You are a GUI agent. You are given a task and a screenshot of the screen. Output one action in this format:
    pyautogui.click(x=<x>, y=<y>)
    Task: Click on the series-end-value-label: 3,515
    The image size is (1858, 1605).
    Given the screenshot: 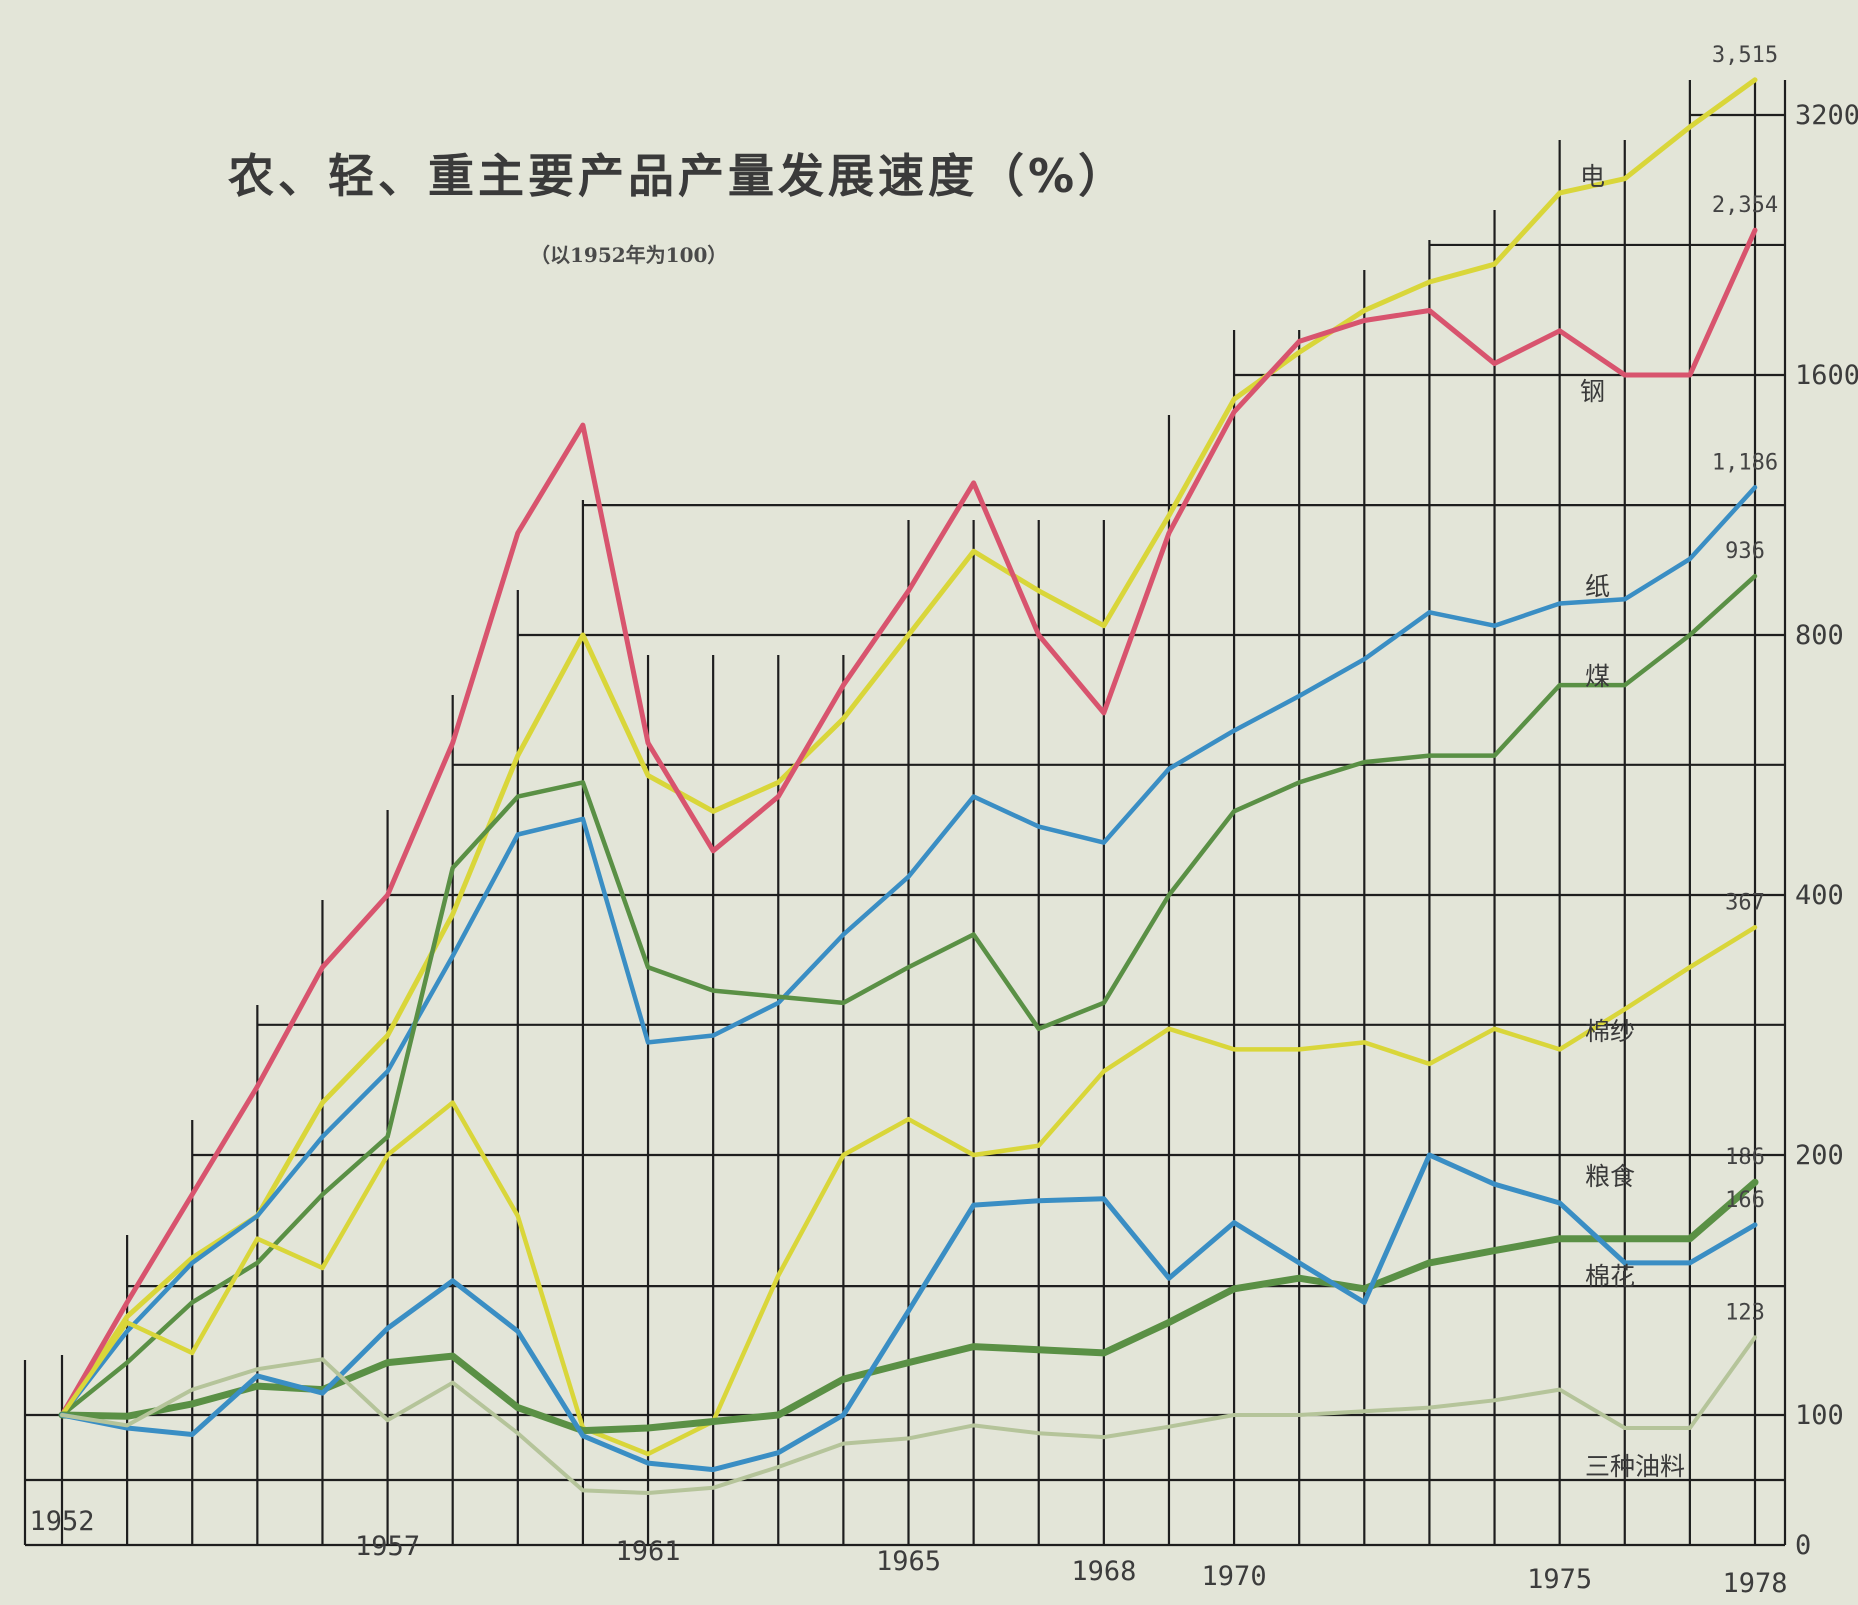 What is the action you would take?
    pyautogui.click(x=1745, y=55)
    